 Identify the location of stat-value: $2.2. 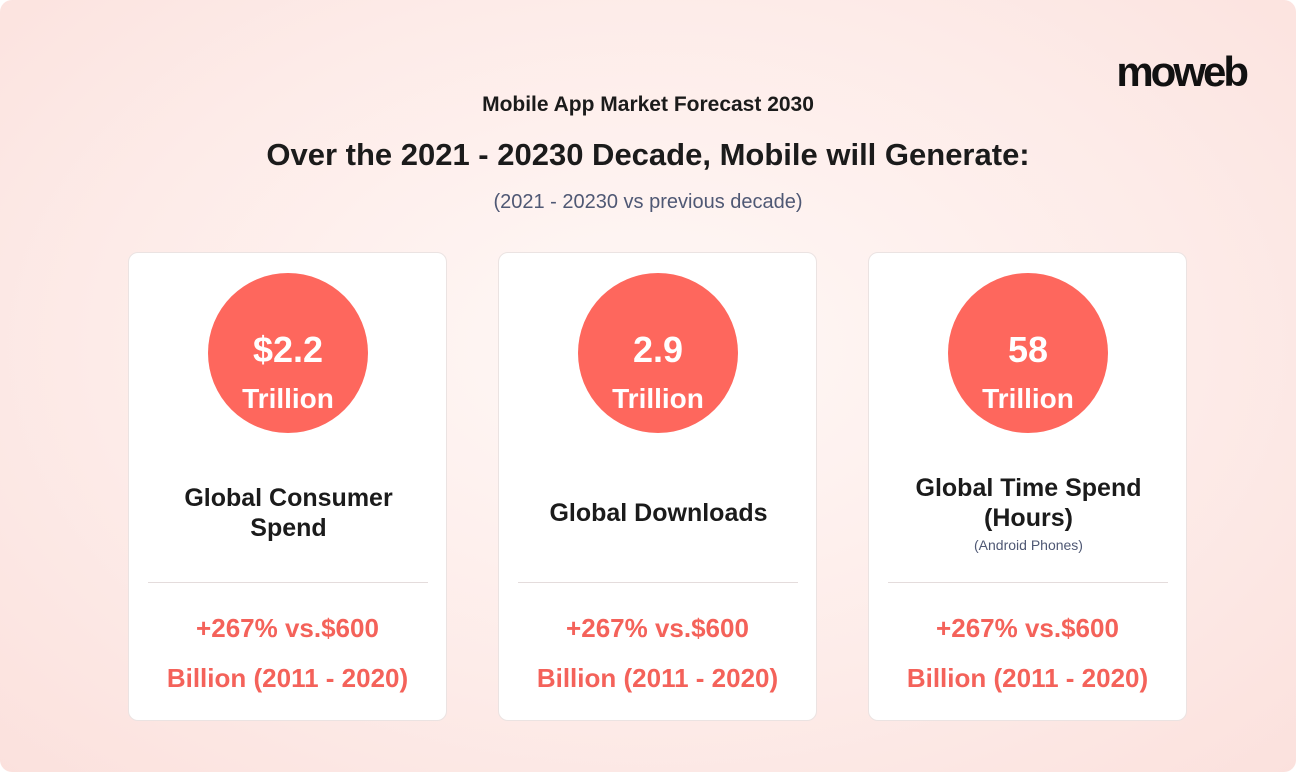
(288, 349).